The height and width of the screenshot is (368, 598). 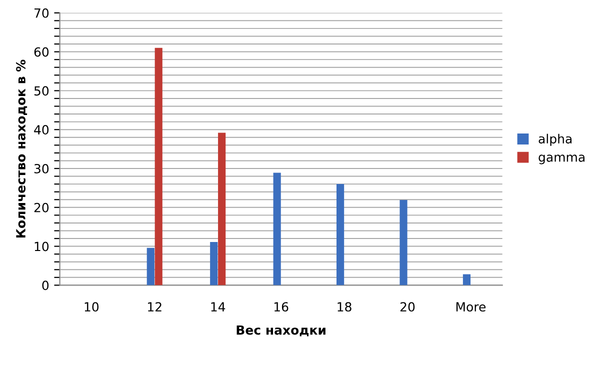 What do you see at coordinates (345, 307) in the screenshot?
I see `x-tick-label: 18` at bounding box center [345, 307].